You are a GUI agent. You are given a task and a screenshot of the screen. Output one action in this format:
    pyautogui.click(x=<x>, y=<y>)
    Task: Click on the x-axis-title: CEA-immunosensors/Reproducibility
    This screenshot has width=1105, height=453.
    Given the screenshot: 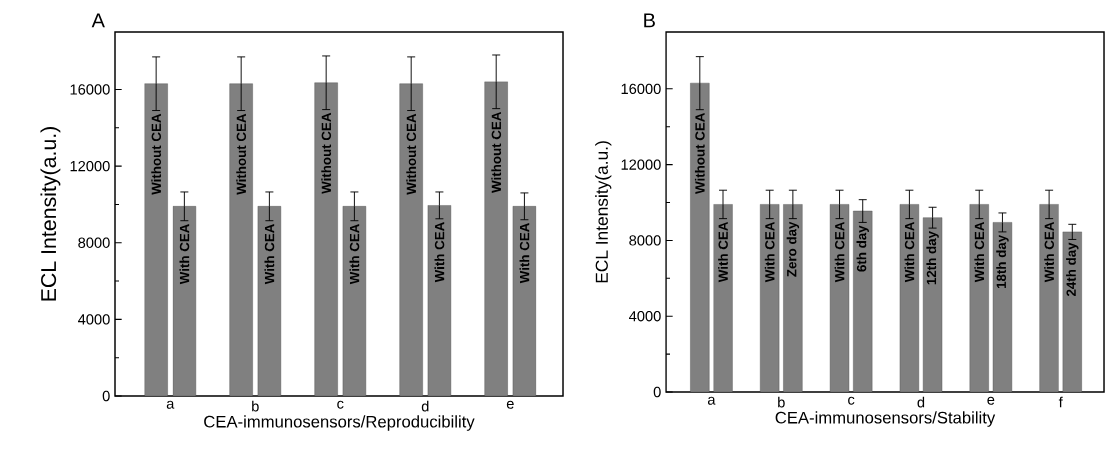 What is the action you would take?
    pyautogui.click(x=339, y=423)
    